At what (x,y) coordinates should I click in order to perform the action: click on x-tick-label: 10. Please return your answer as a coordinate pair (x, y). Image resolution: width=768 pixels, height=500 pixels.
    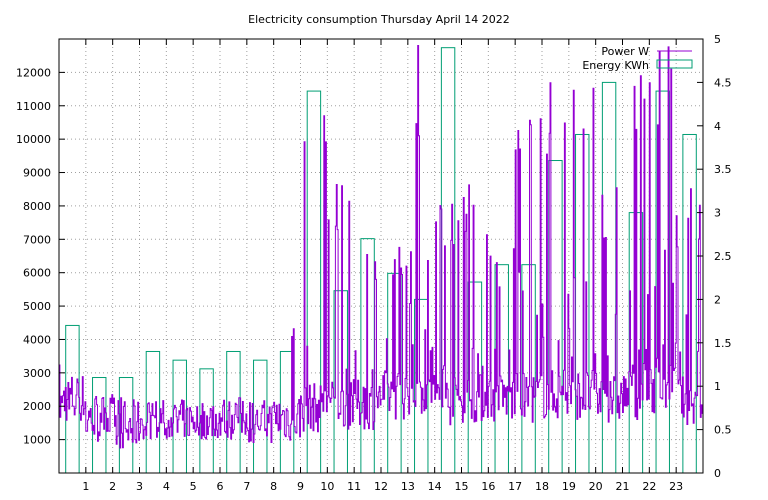
    Looking at the image, I should click on (327, 486).